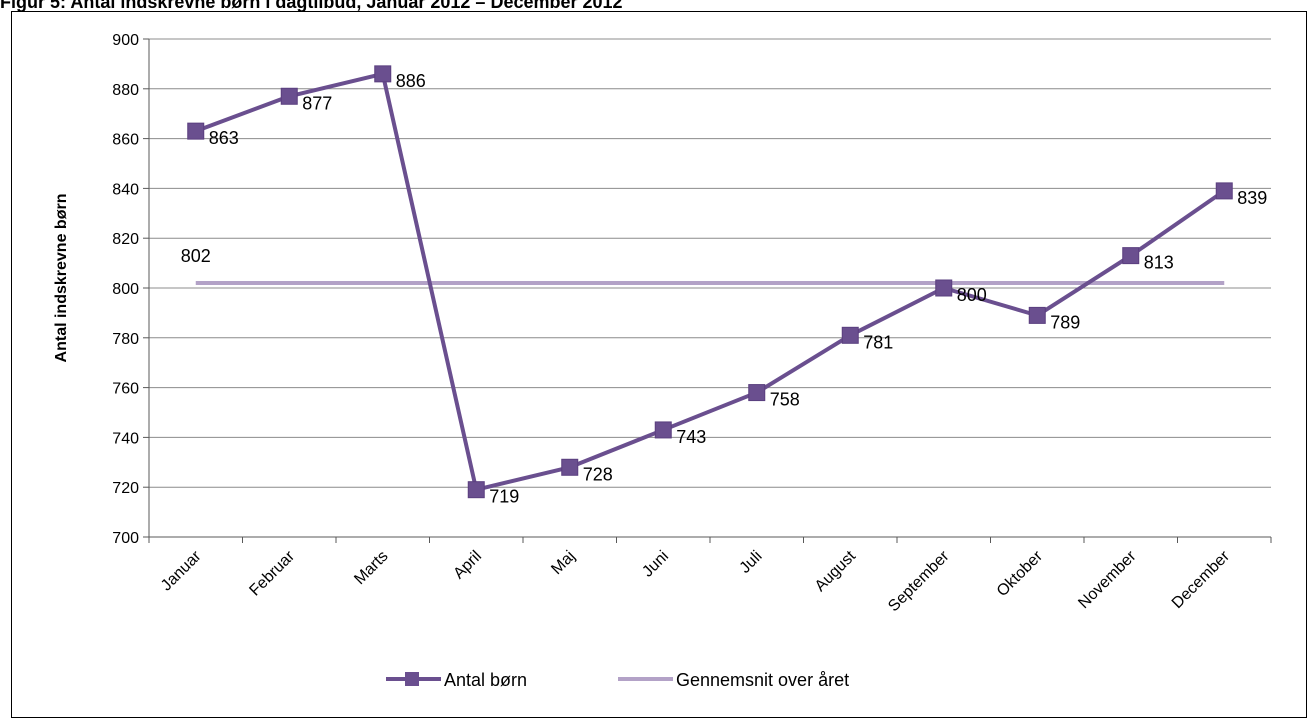 The height and width of the screenshot is (720, 1309). I want to click on y-axis-title: Antal indskrevne børn, so click(61, 278).